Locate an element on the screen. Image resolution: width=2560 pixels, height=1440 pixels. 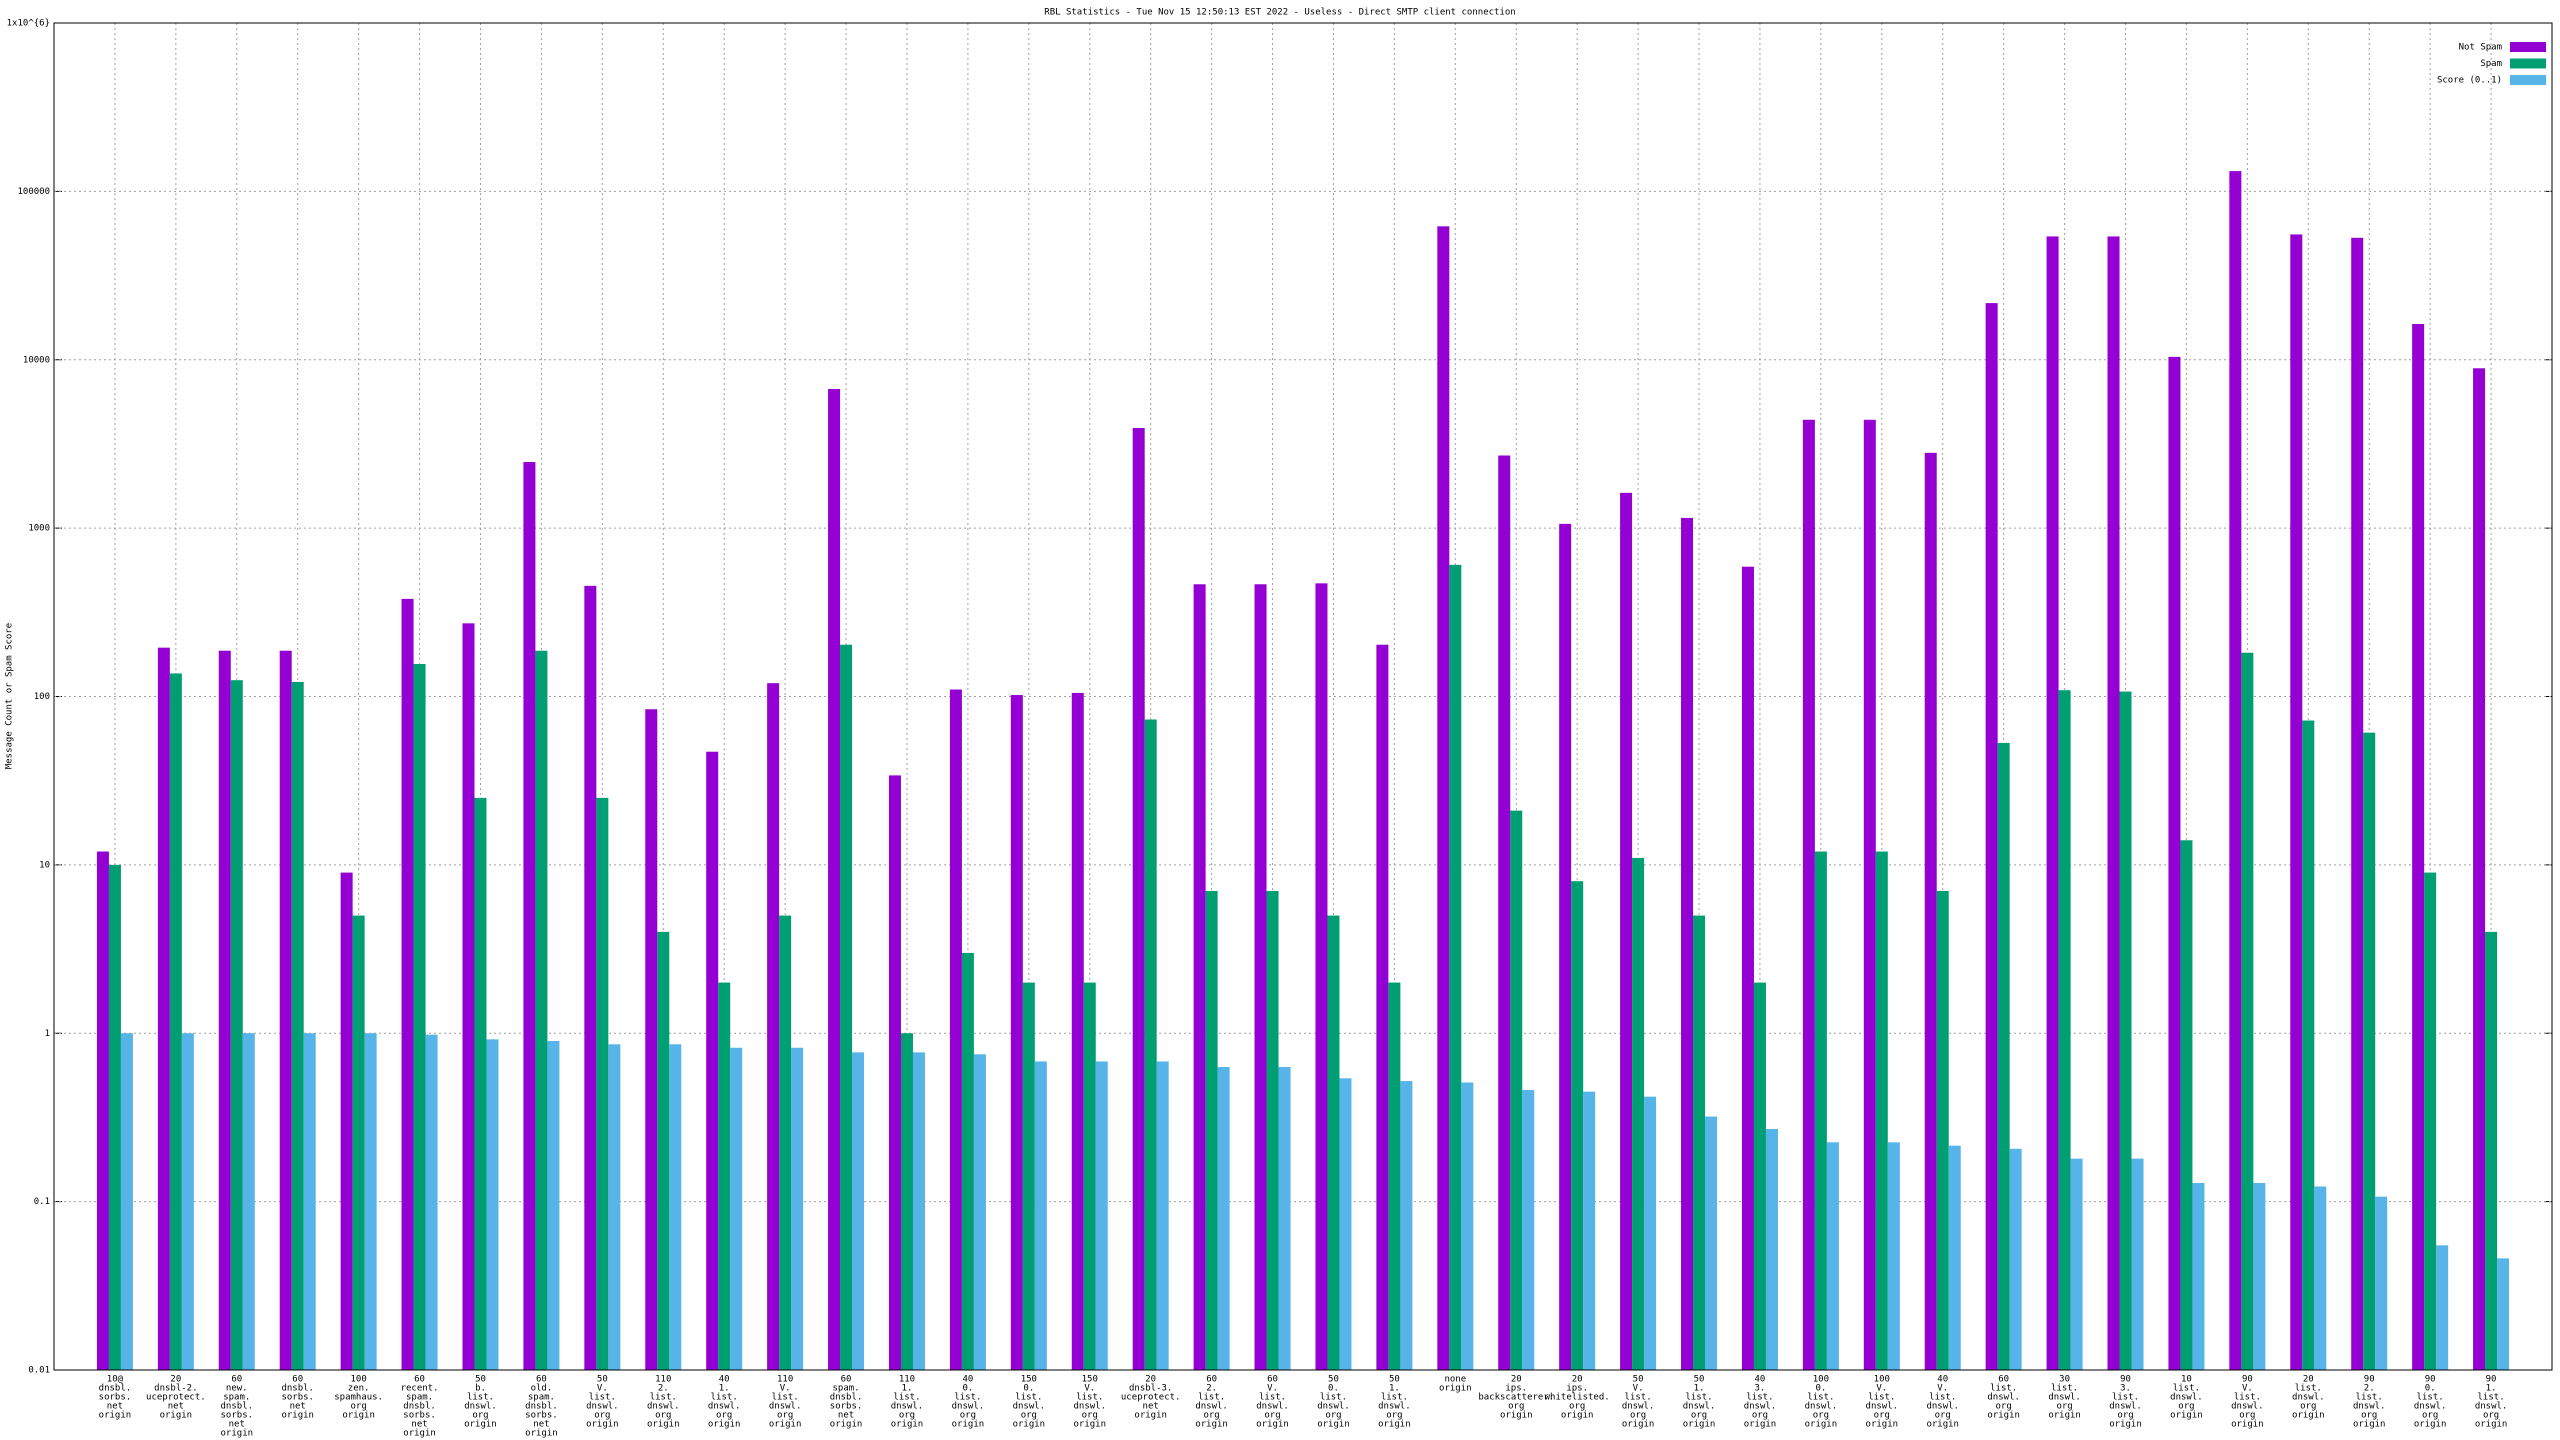
x-tick-label: 110 is located at coordinates (663, 1380).